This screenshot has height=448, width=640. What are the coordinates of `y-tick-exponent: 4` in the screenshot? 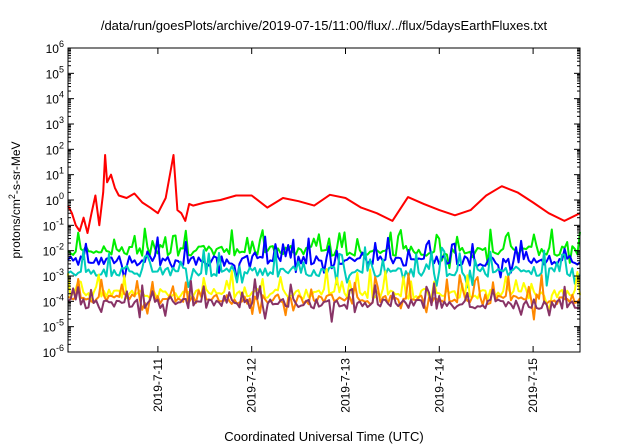 It's located at (61, 95).